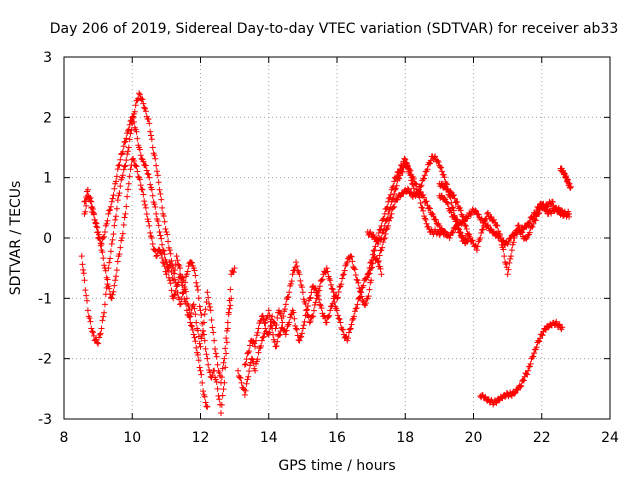  I want to click on y-tick-label: -1, so click(45, 299).